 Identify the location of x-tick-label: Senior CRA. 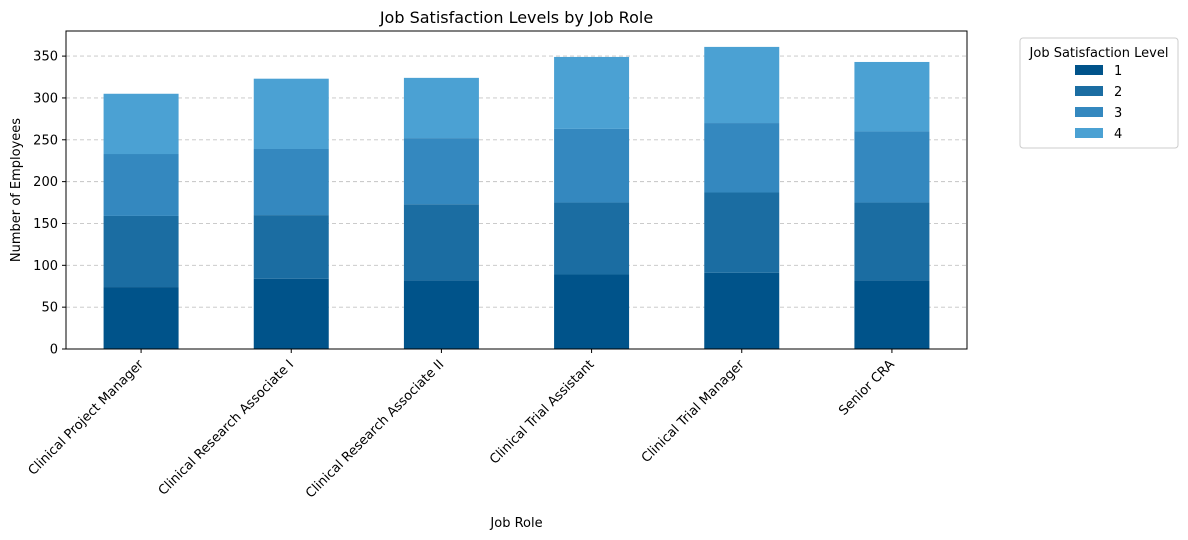
(867, 388).